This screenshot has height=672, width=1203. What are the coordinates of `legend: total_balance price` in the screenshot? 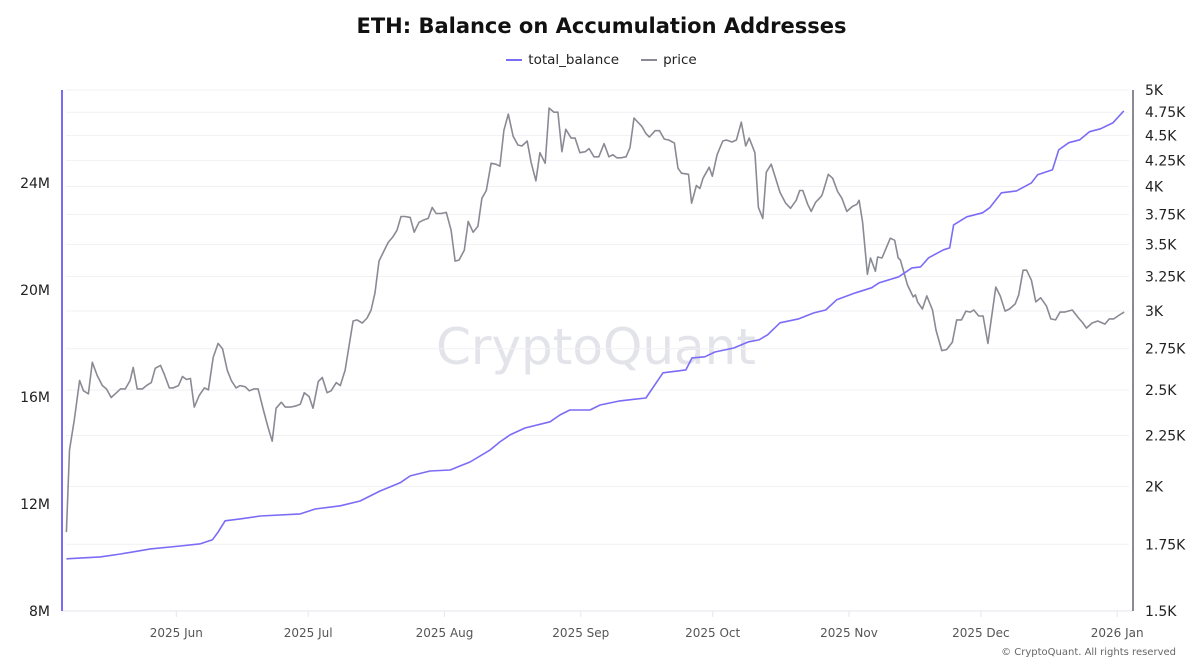 It's located at (601, 60).